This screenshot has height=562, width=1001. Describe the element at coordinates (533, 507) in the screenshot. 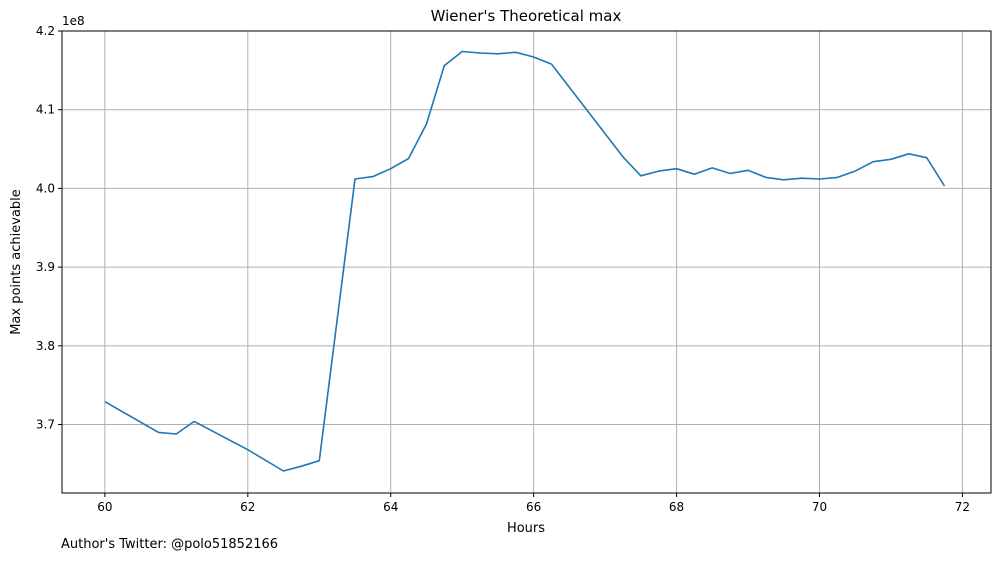

I see `x-tick-label: 66` at that location.